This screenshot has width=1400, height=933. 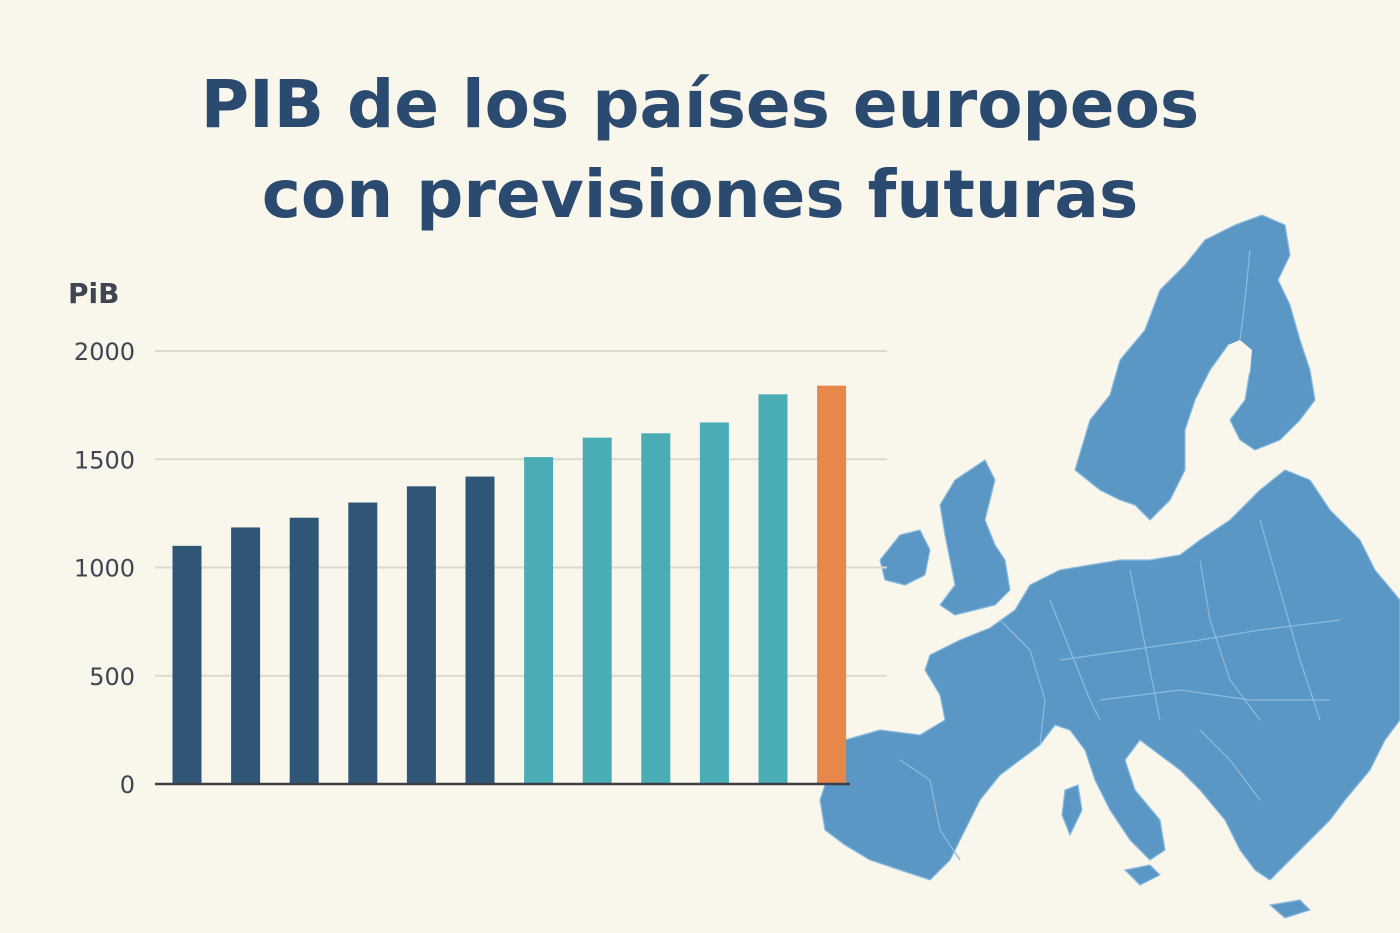 I want to click on chart-y-ticks: 0 500 1000 1500 2000, so click(x=104, y=568).